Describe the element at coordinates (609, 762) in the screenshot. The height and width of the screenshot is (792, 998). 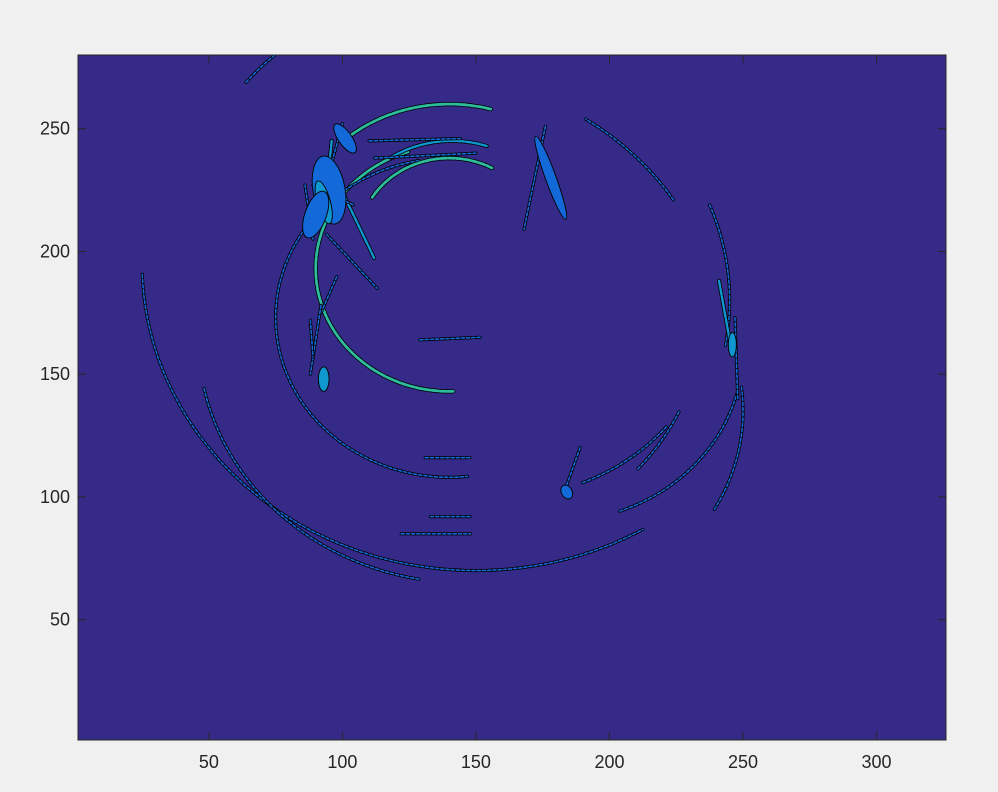
I see `x-tick-label-200: 200` at that location.